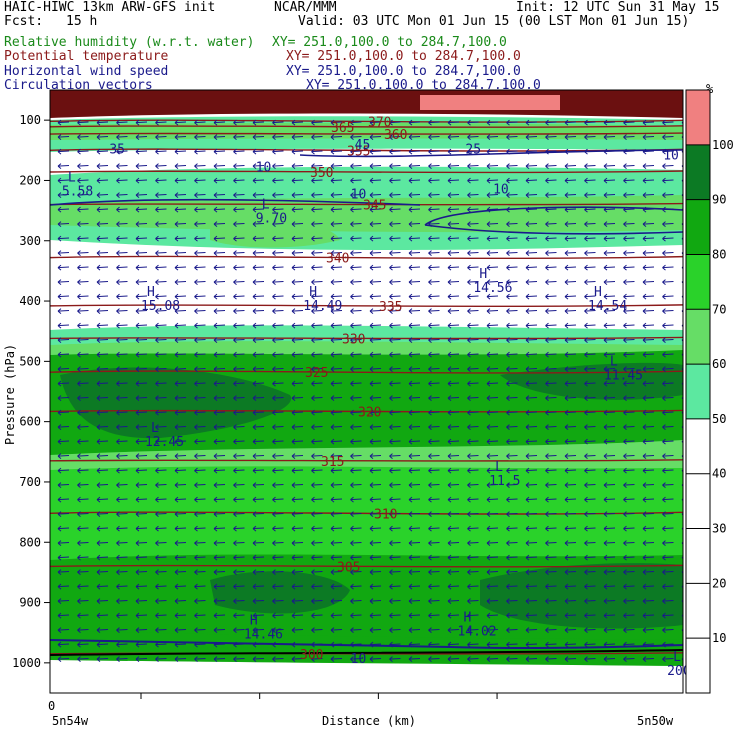 The height and width of the screenshot is (740, 740). I want to click on y-tick-label: 800, so click(30, 542).